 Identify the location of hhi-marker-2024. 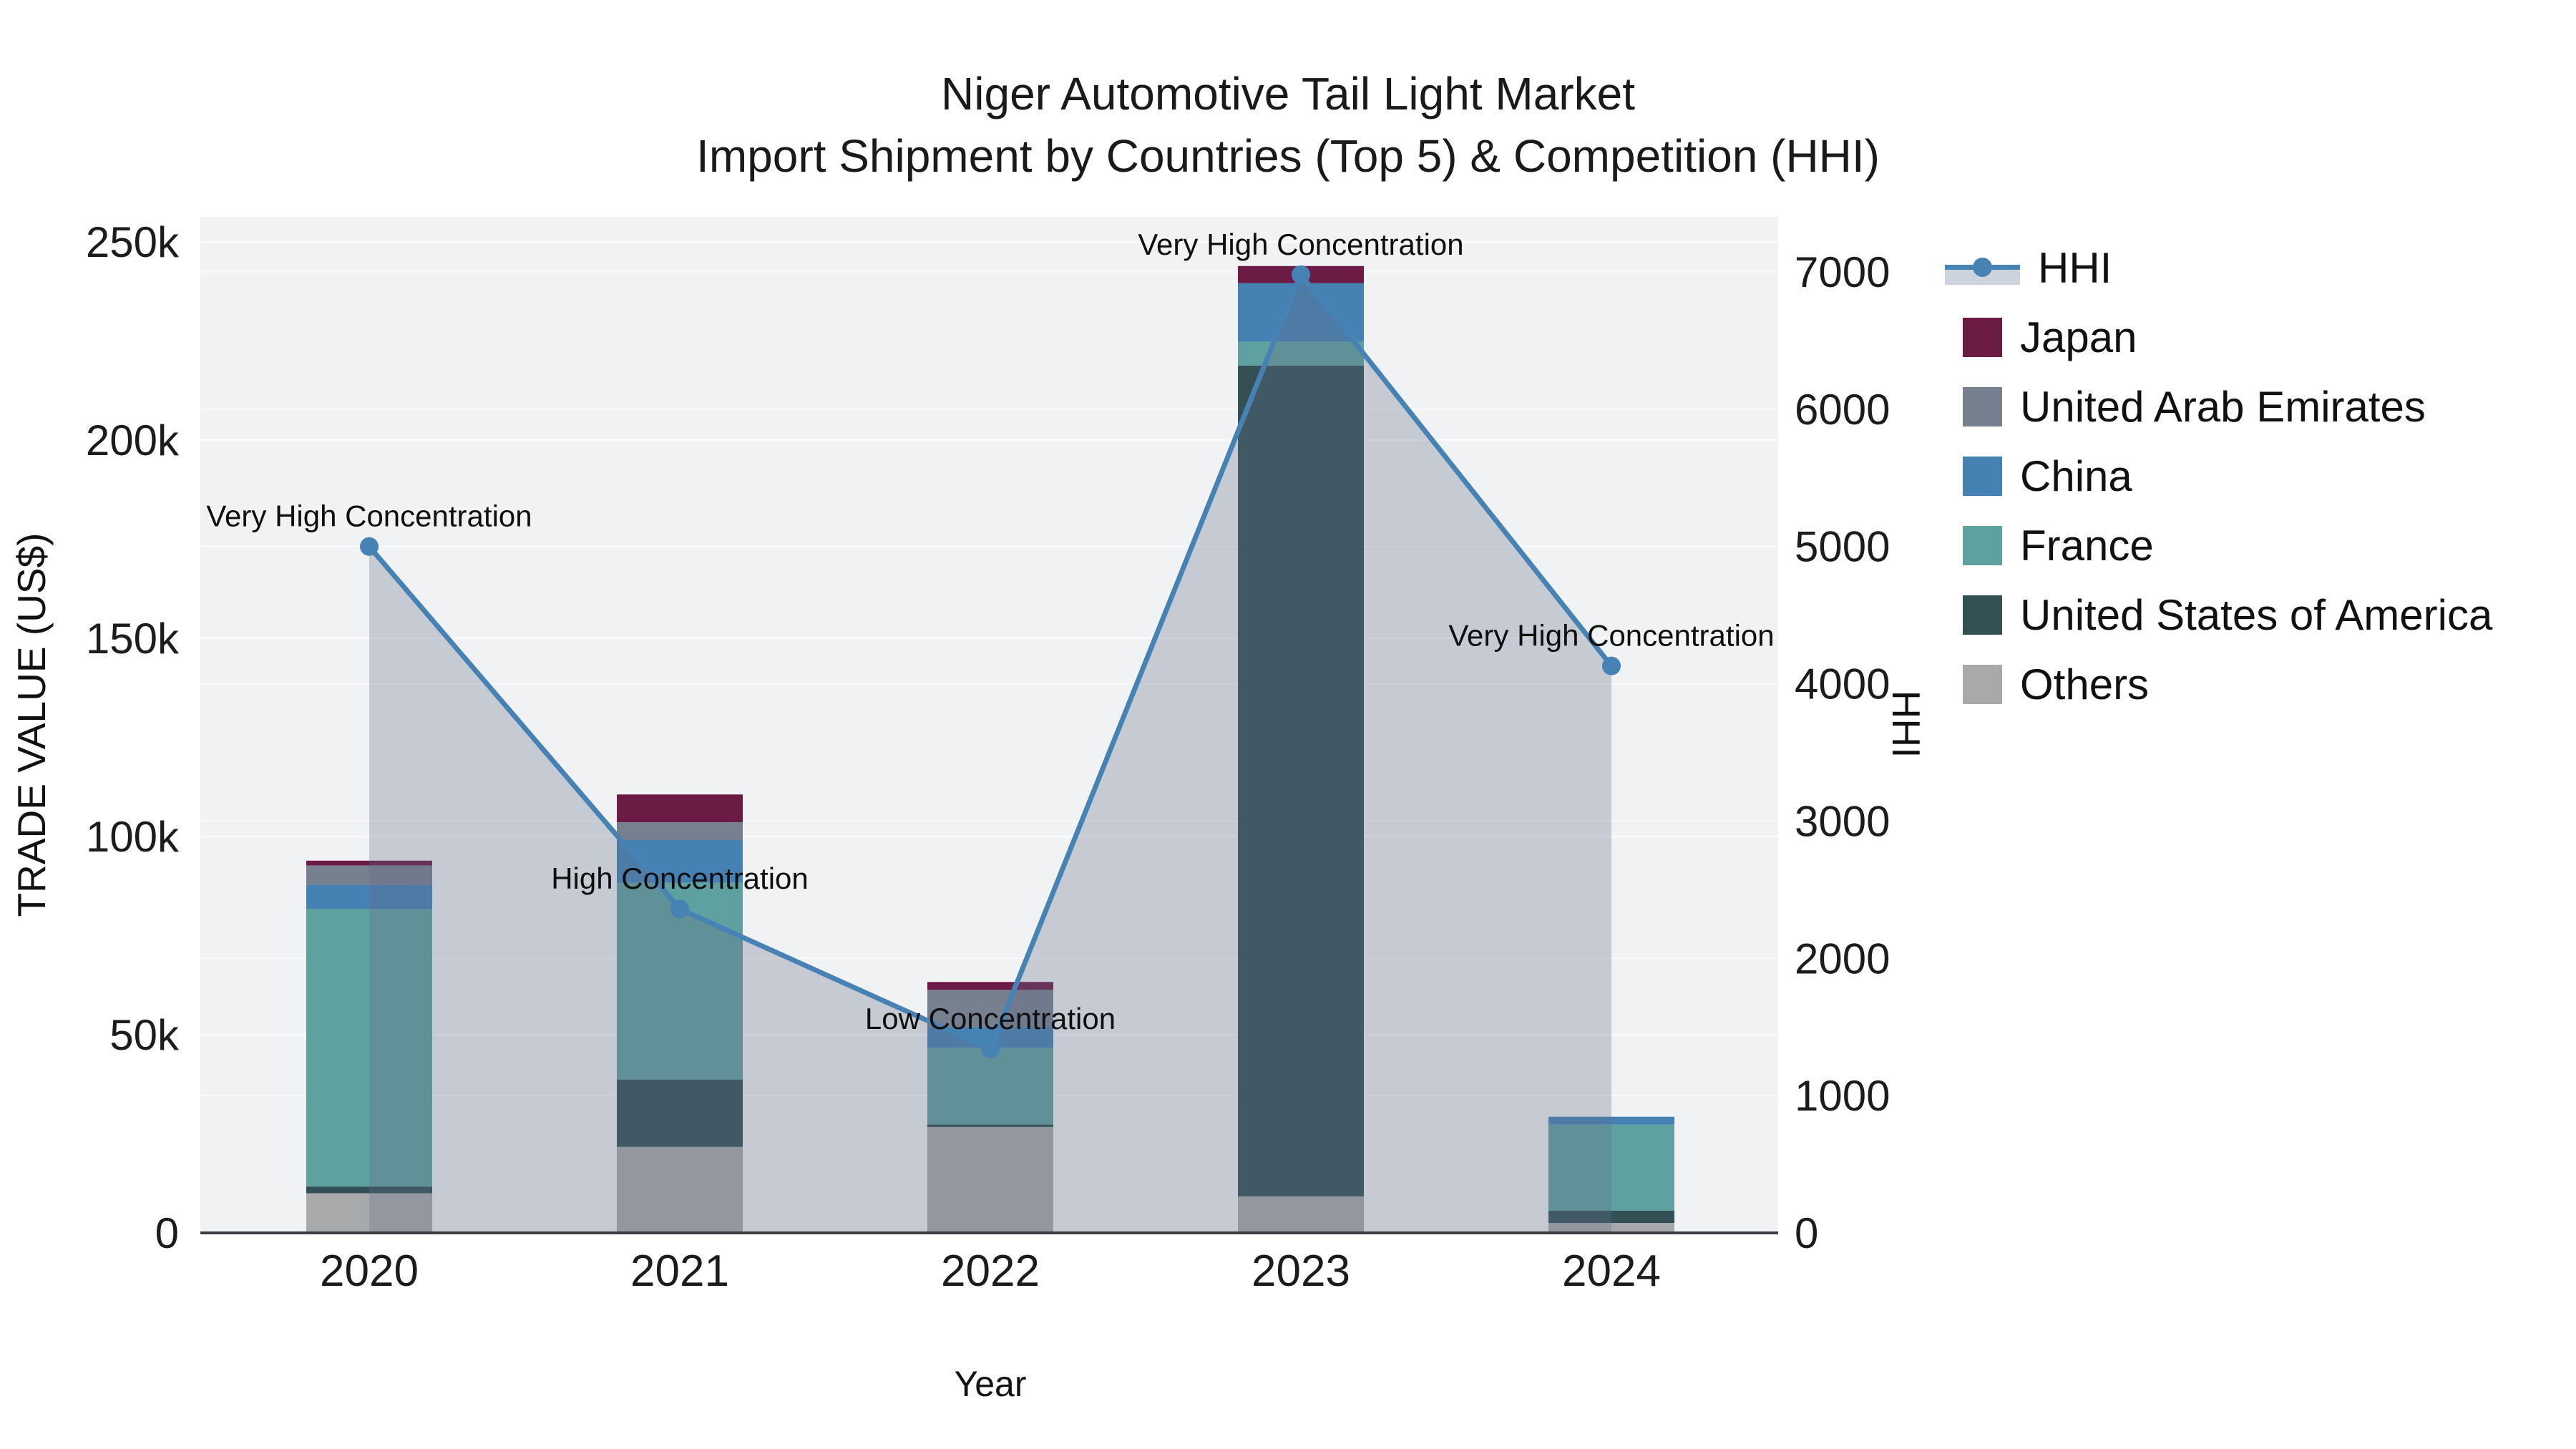
(1611, 665).